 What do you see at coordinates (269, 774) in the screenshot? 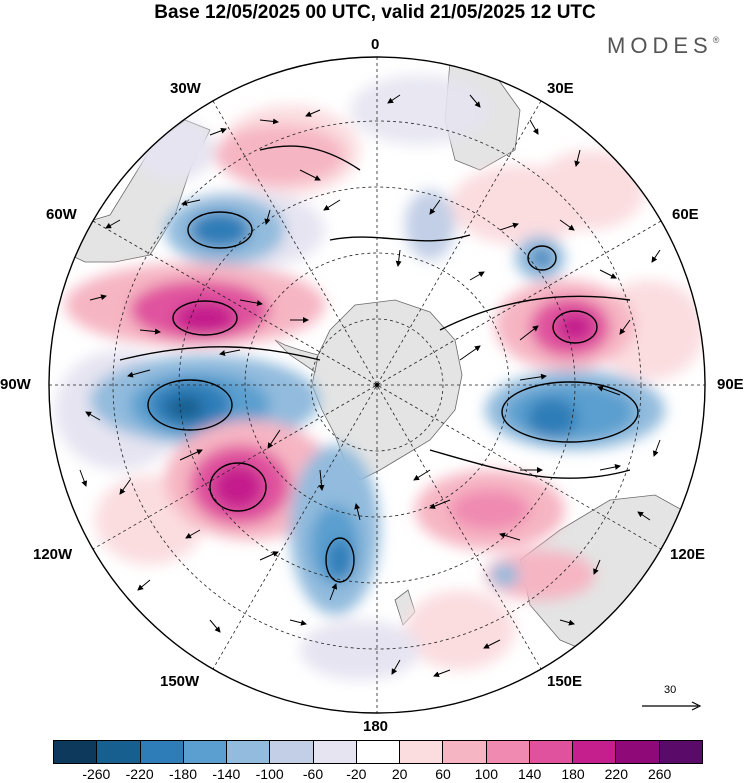
I see `colorbar-tick-label: -100` at bounding box center [269, 774].